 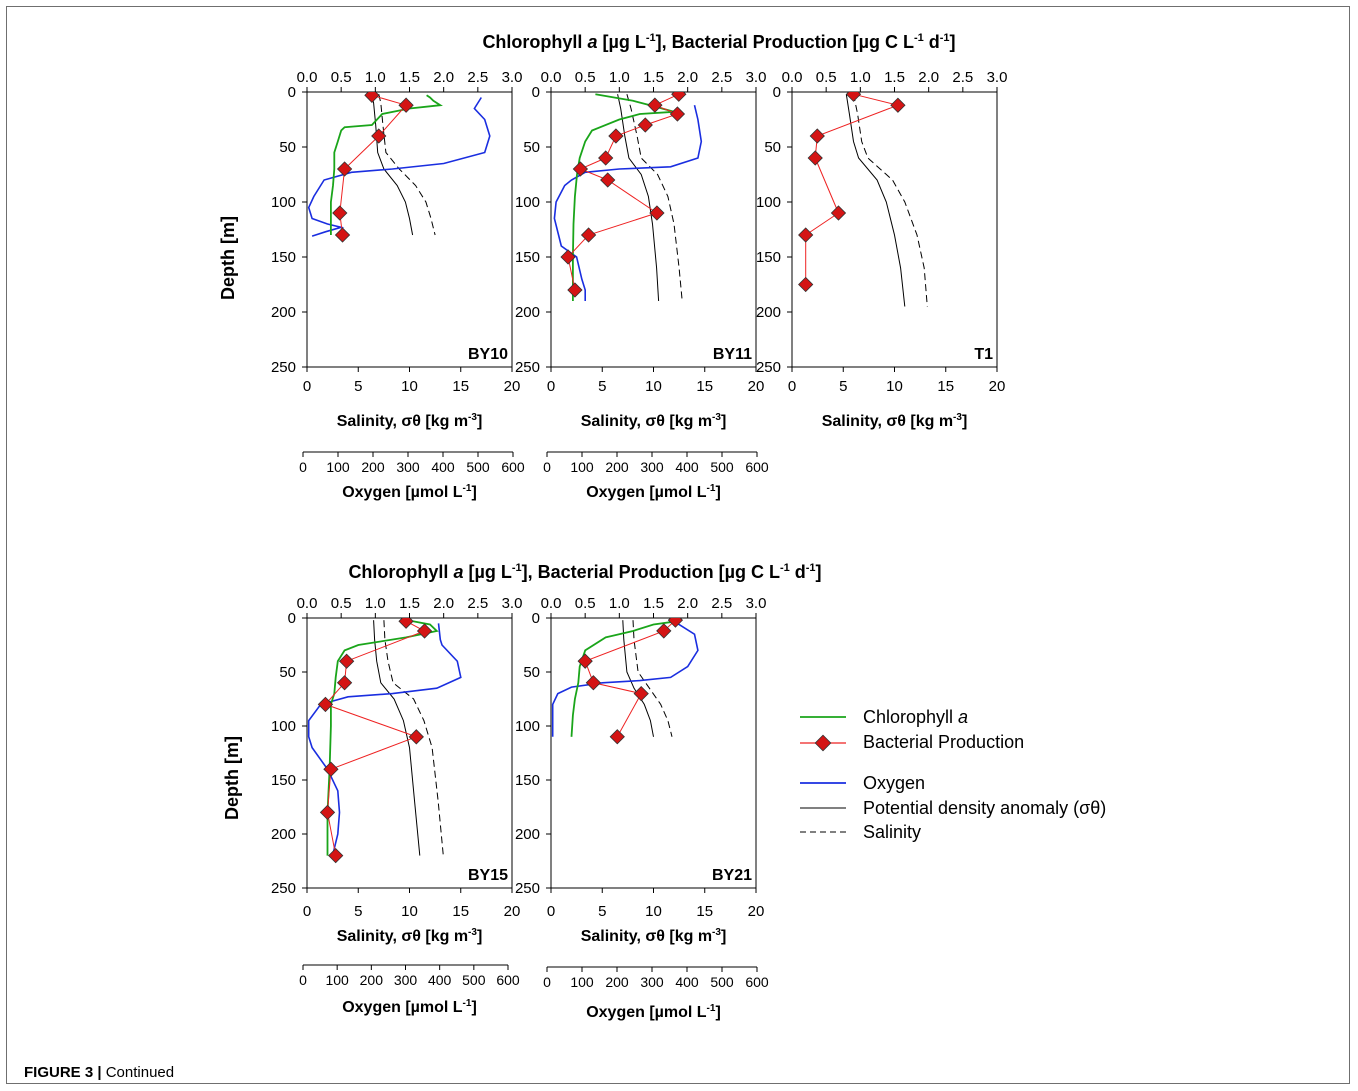 I want to click on top-tick-label-by11: 3.0, so click(x=756, y=77).